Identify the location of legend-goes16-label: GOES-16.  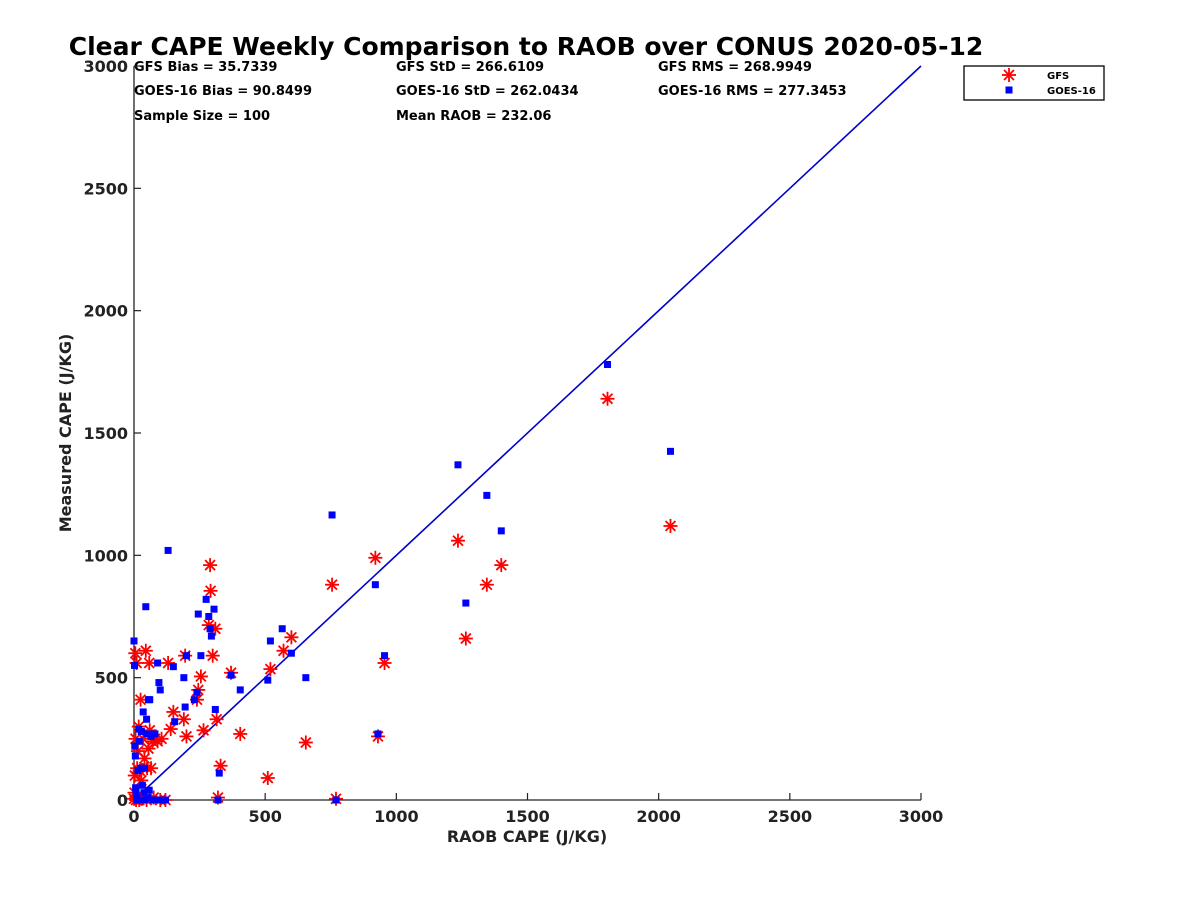
(1071, 91).